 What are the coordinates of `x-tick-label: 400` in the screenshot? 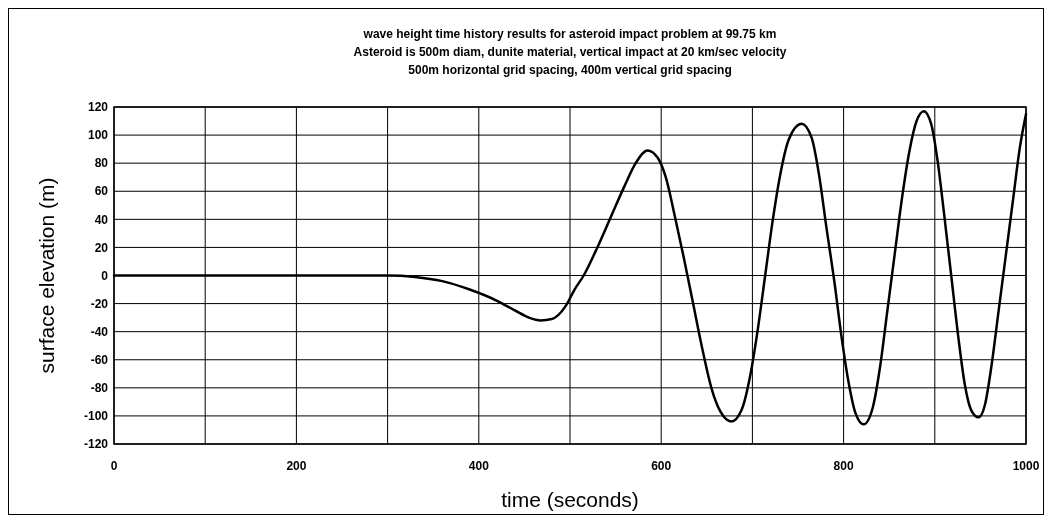 It's located at (479, 466).